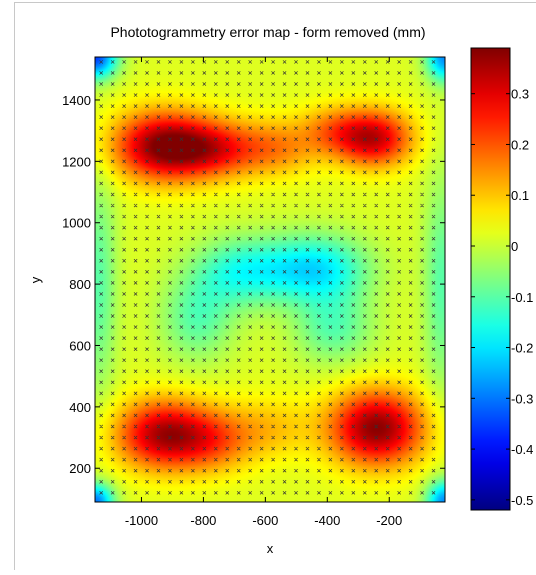 The image size is (536, 575). What do you see at coordinates (80, 284) in the screenshot?
I see `y-tick-label: 800` at bounding box center [80, 284].